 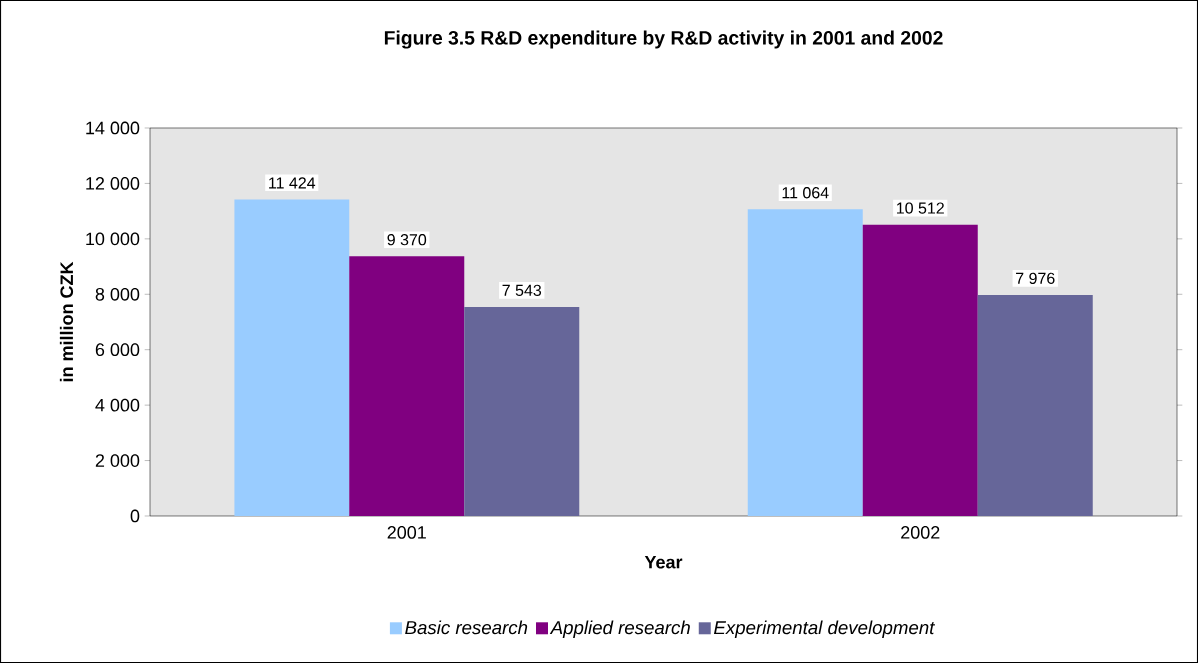 What do you see at coordinates (407, 240) in the screenshot?
I see `data-label: 9 370` at bounding box center [407, 240].